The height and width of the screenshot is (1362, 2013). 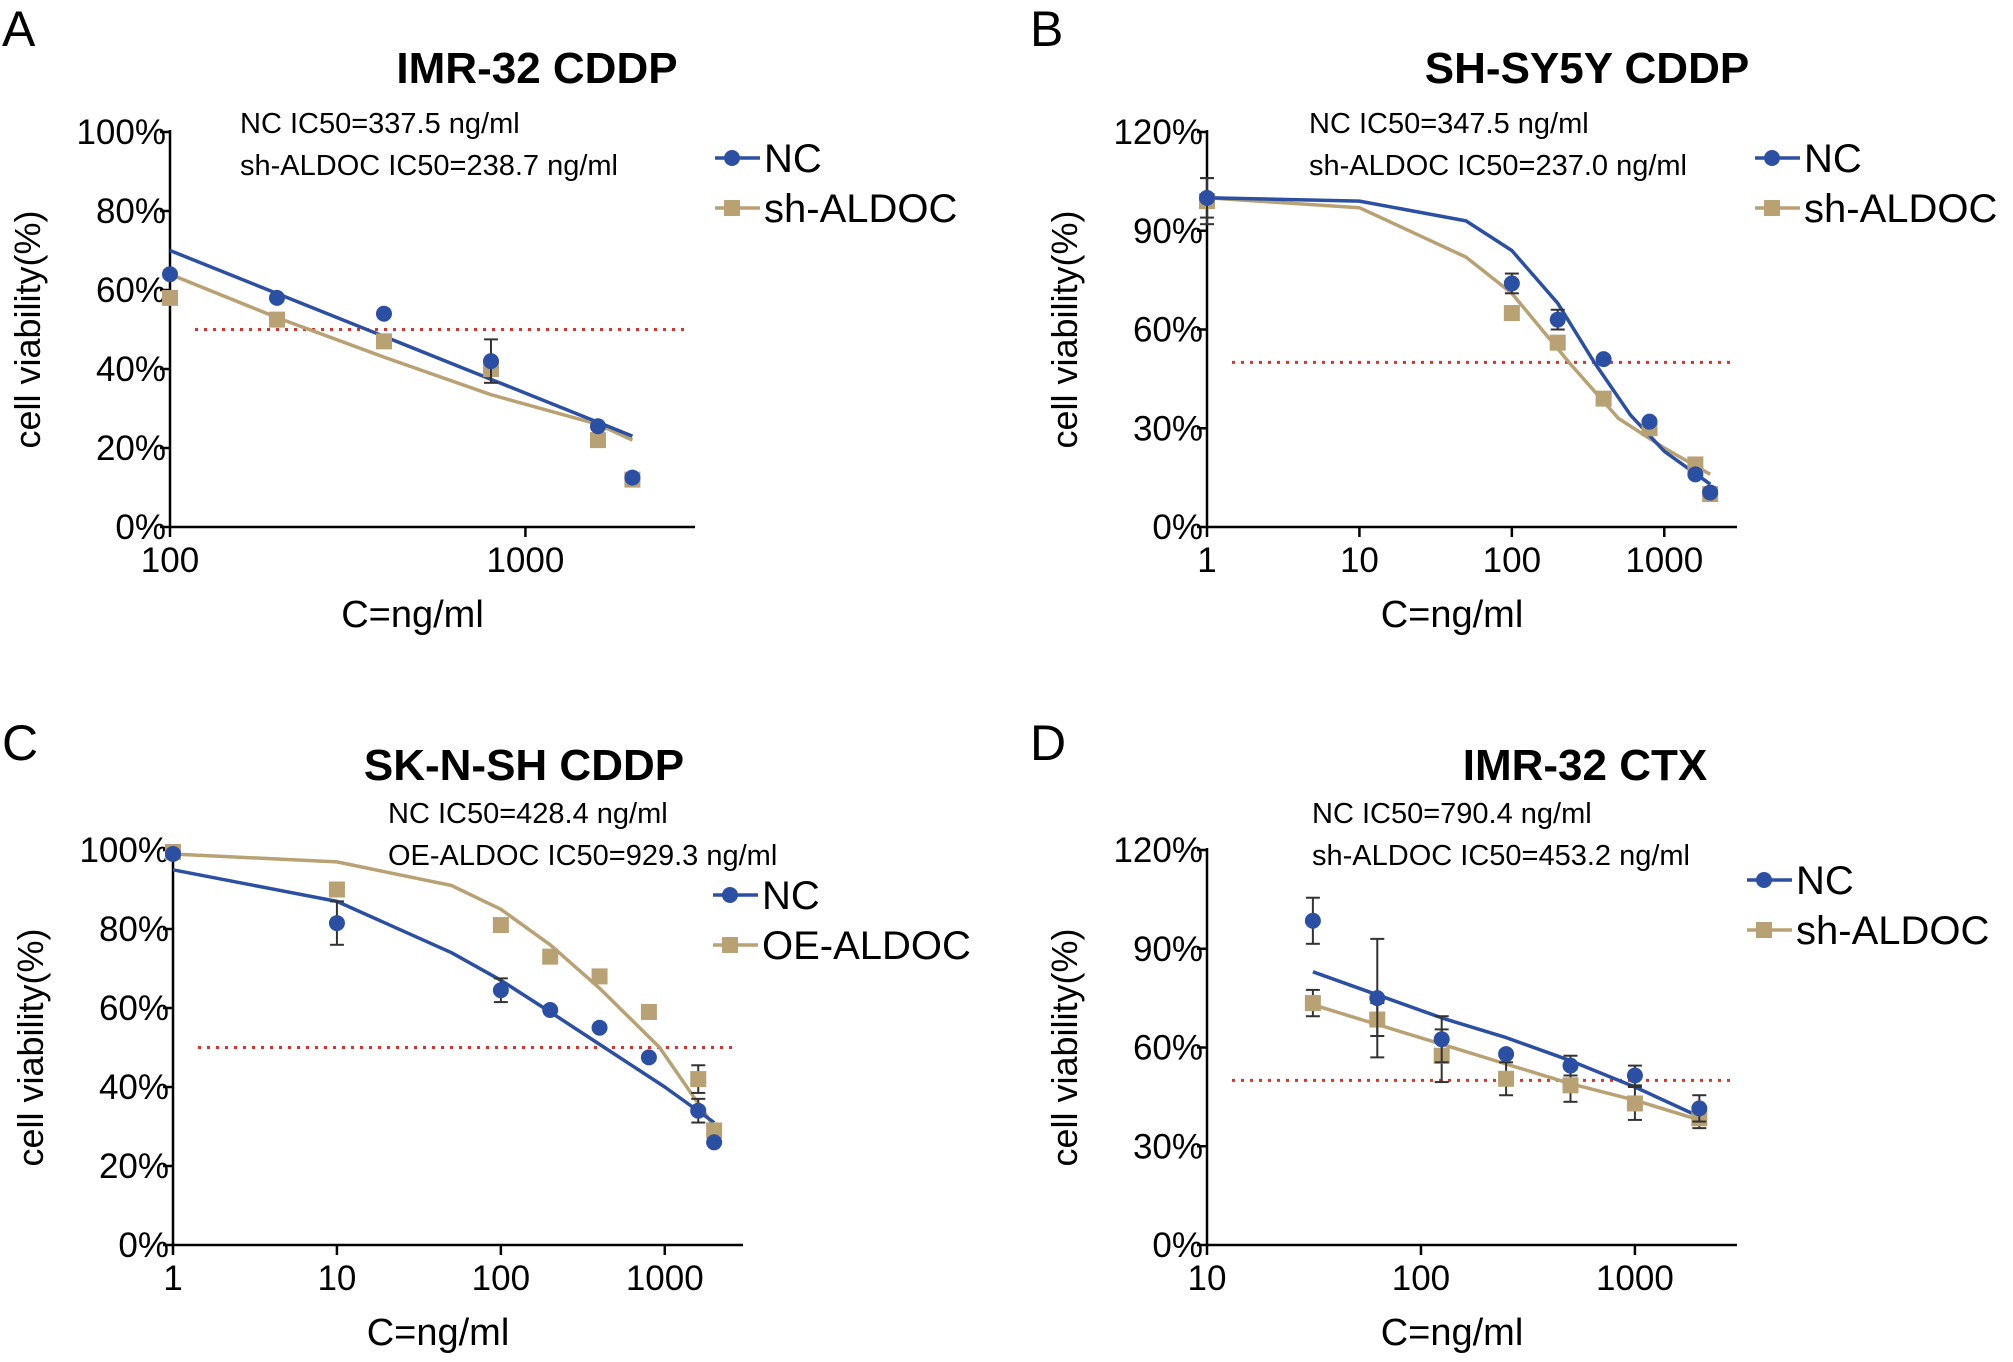 What do you see at coordinates (528, 814) in the screenshot?
I see `ic50-annotation: NC IC50=428.4 ng/ml` at bounding box center [528, 814].